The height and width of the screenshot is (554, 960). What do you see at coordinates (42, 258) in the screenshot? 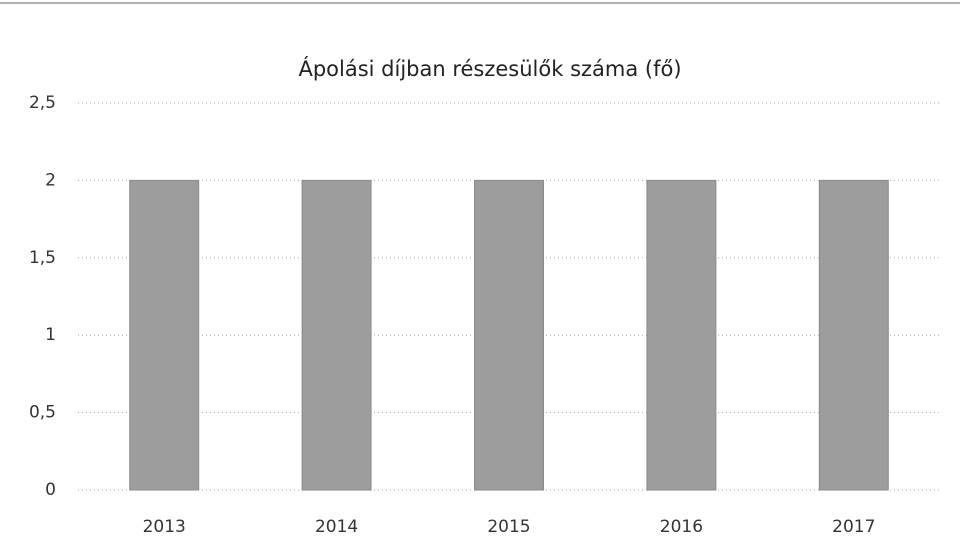
I see `y-tick-label: 1,5` at bounding box center [42, 258].